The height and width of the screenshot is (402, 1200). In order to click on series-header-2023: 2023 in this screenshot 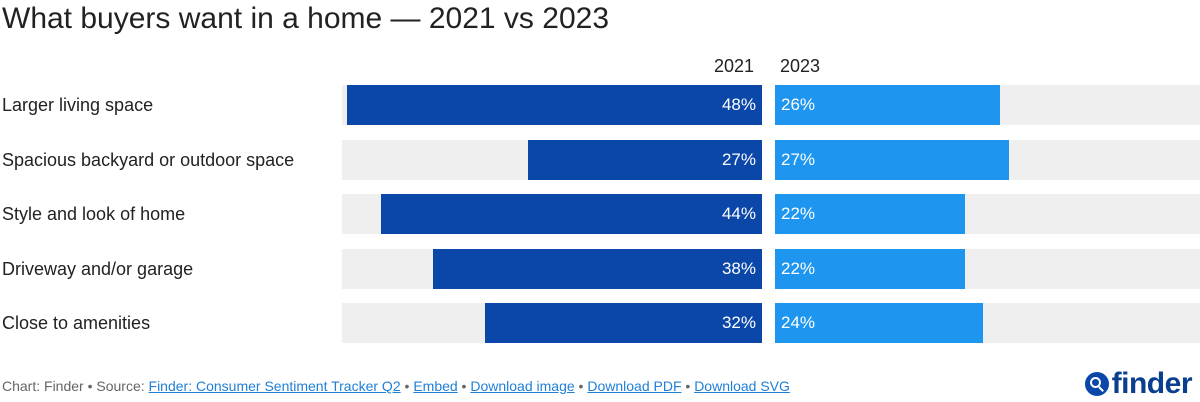, I will do `click(800, 66)`.